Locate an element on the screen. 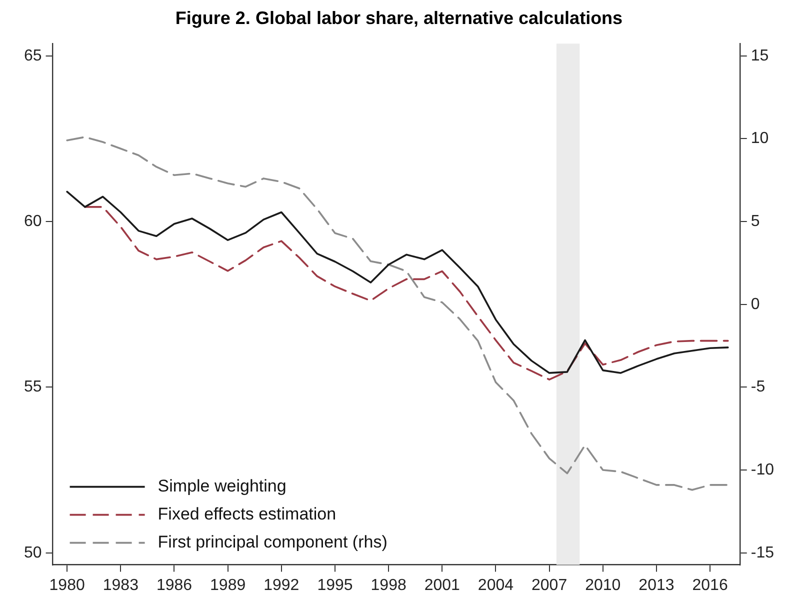 The width and height of the screenshot is (792, 603). x-tick-label: 2007 is located at coordinates (550, 585).